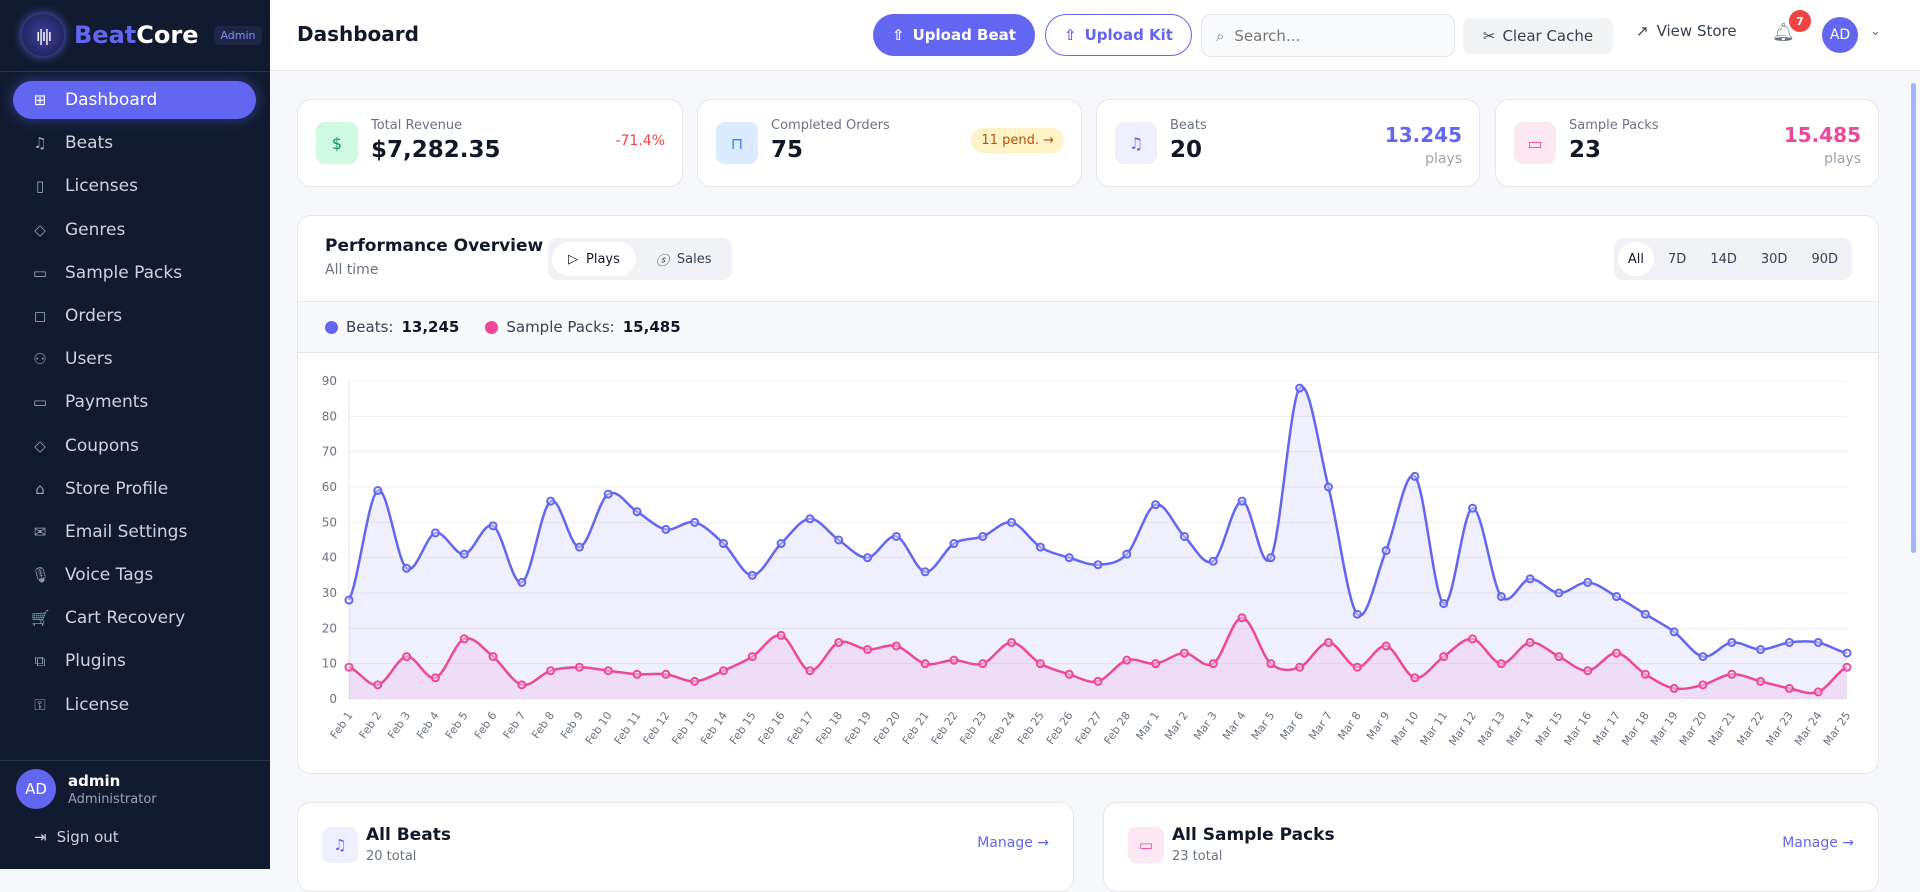 Image resolution: width=1920 pixels, height=892 pixels. What do you see at coordinates (1693, 728) in the screenshot?
I see `x-tick-label: Mar 20` at bounding box center [1693, 728].